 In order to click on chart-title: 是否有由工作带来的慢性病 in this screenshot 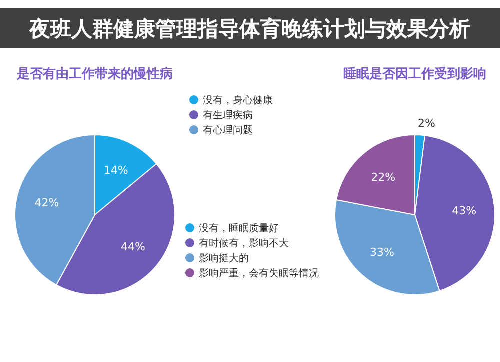, I will do `click(94, 74)`.